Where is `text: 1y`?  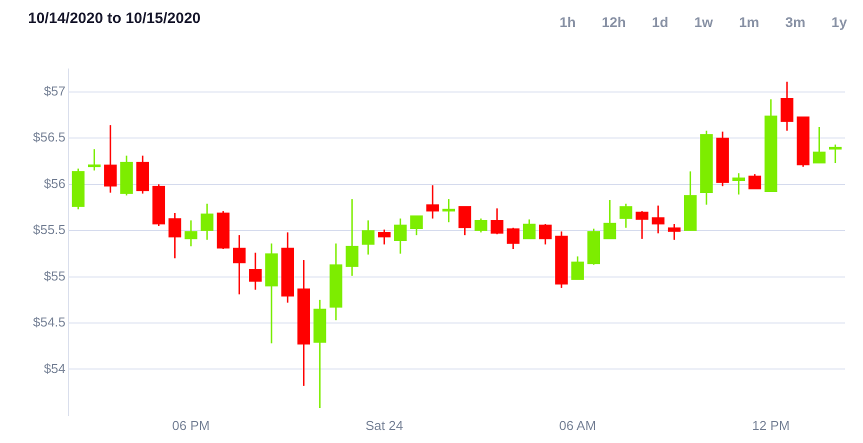 text: 1y is located at coordinates (839, 22).